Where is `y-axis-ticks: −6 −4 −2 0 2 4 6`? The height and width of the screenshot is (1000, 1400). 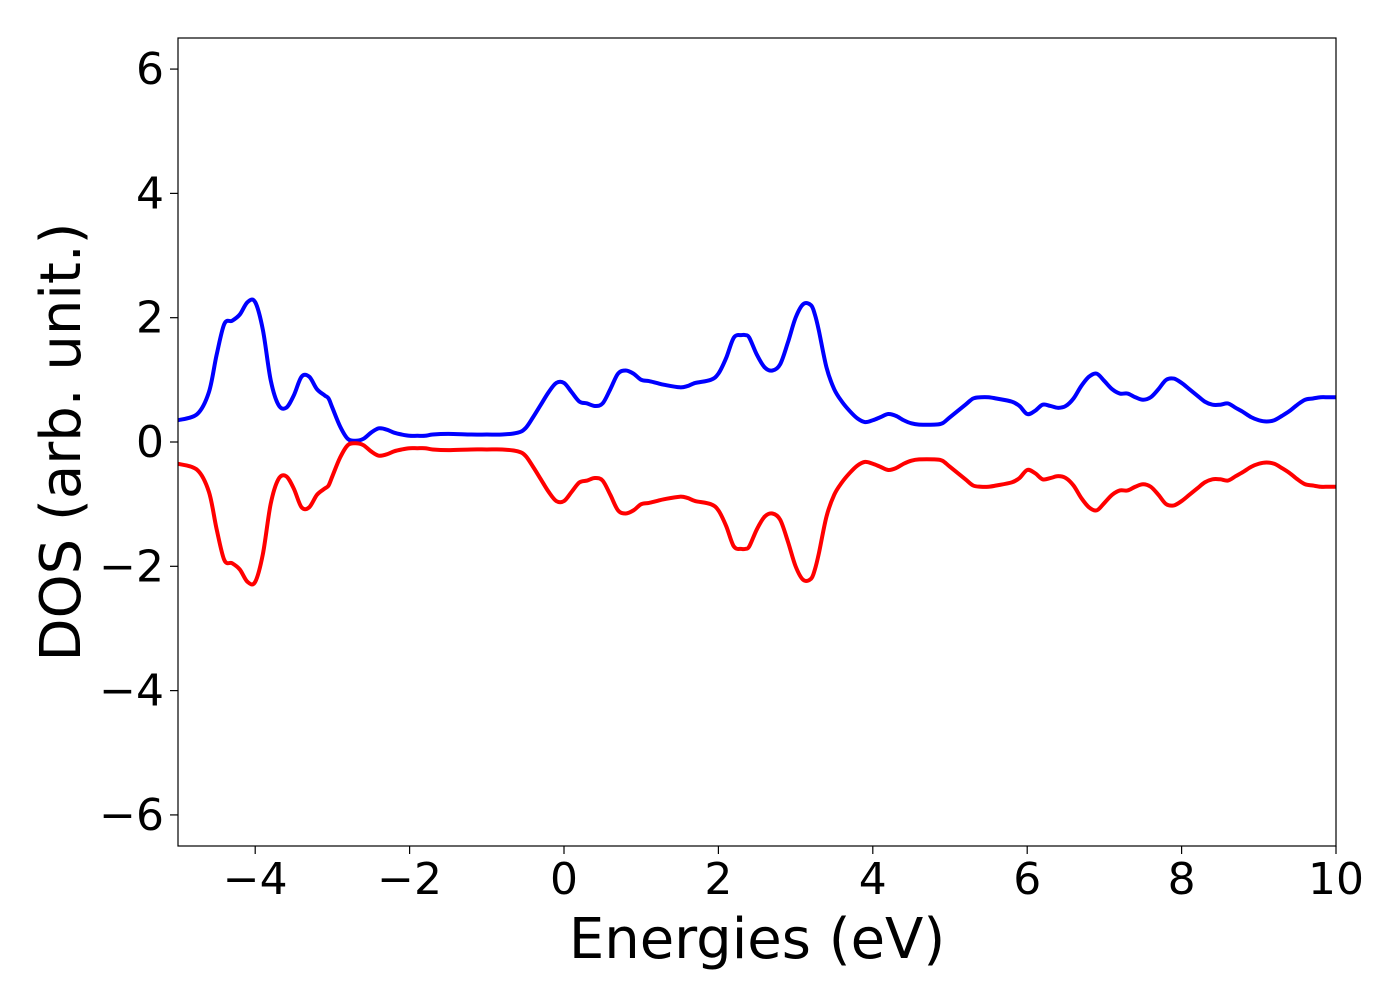
y-axis-ticks: −6 −4 −2 0 2 4 6 is located at coordinates (138, 442).